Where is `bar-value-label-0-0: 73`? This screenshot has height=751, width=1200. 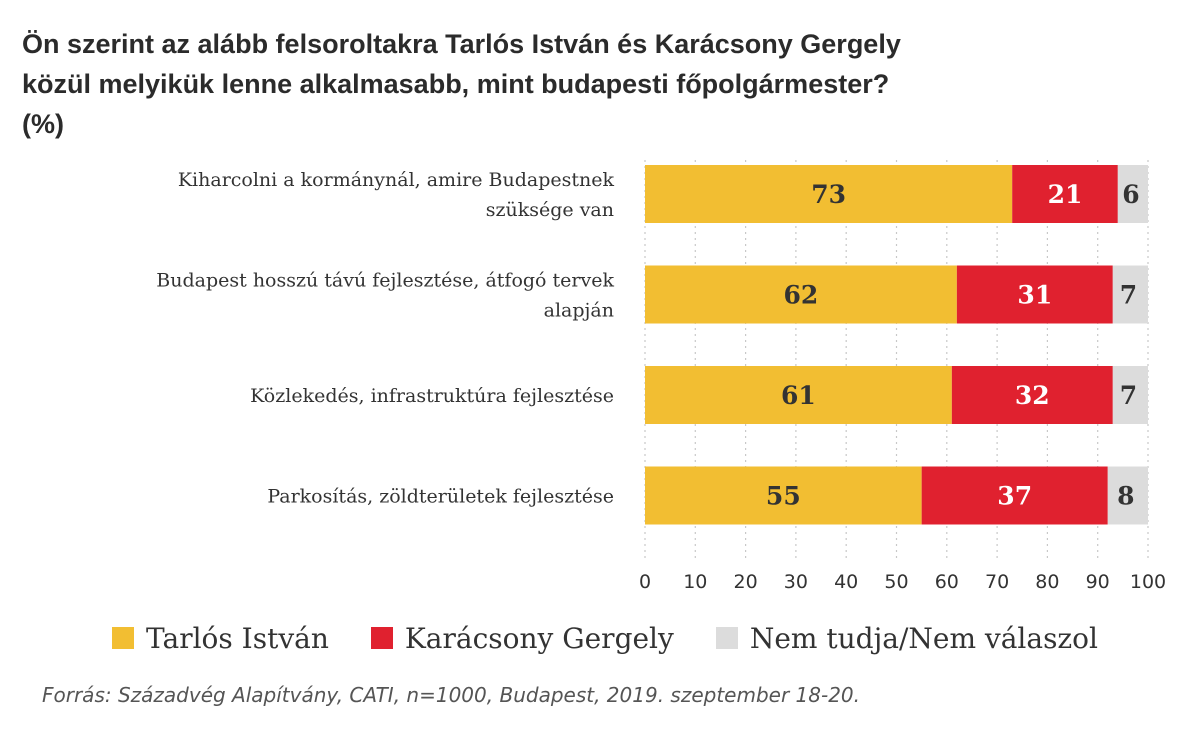 bar-value-label-0-0: 73 is located at coordinates (828, 194).